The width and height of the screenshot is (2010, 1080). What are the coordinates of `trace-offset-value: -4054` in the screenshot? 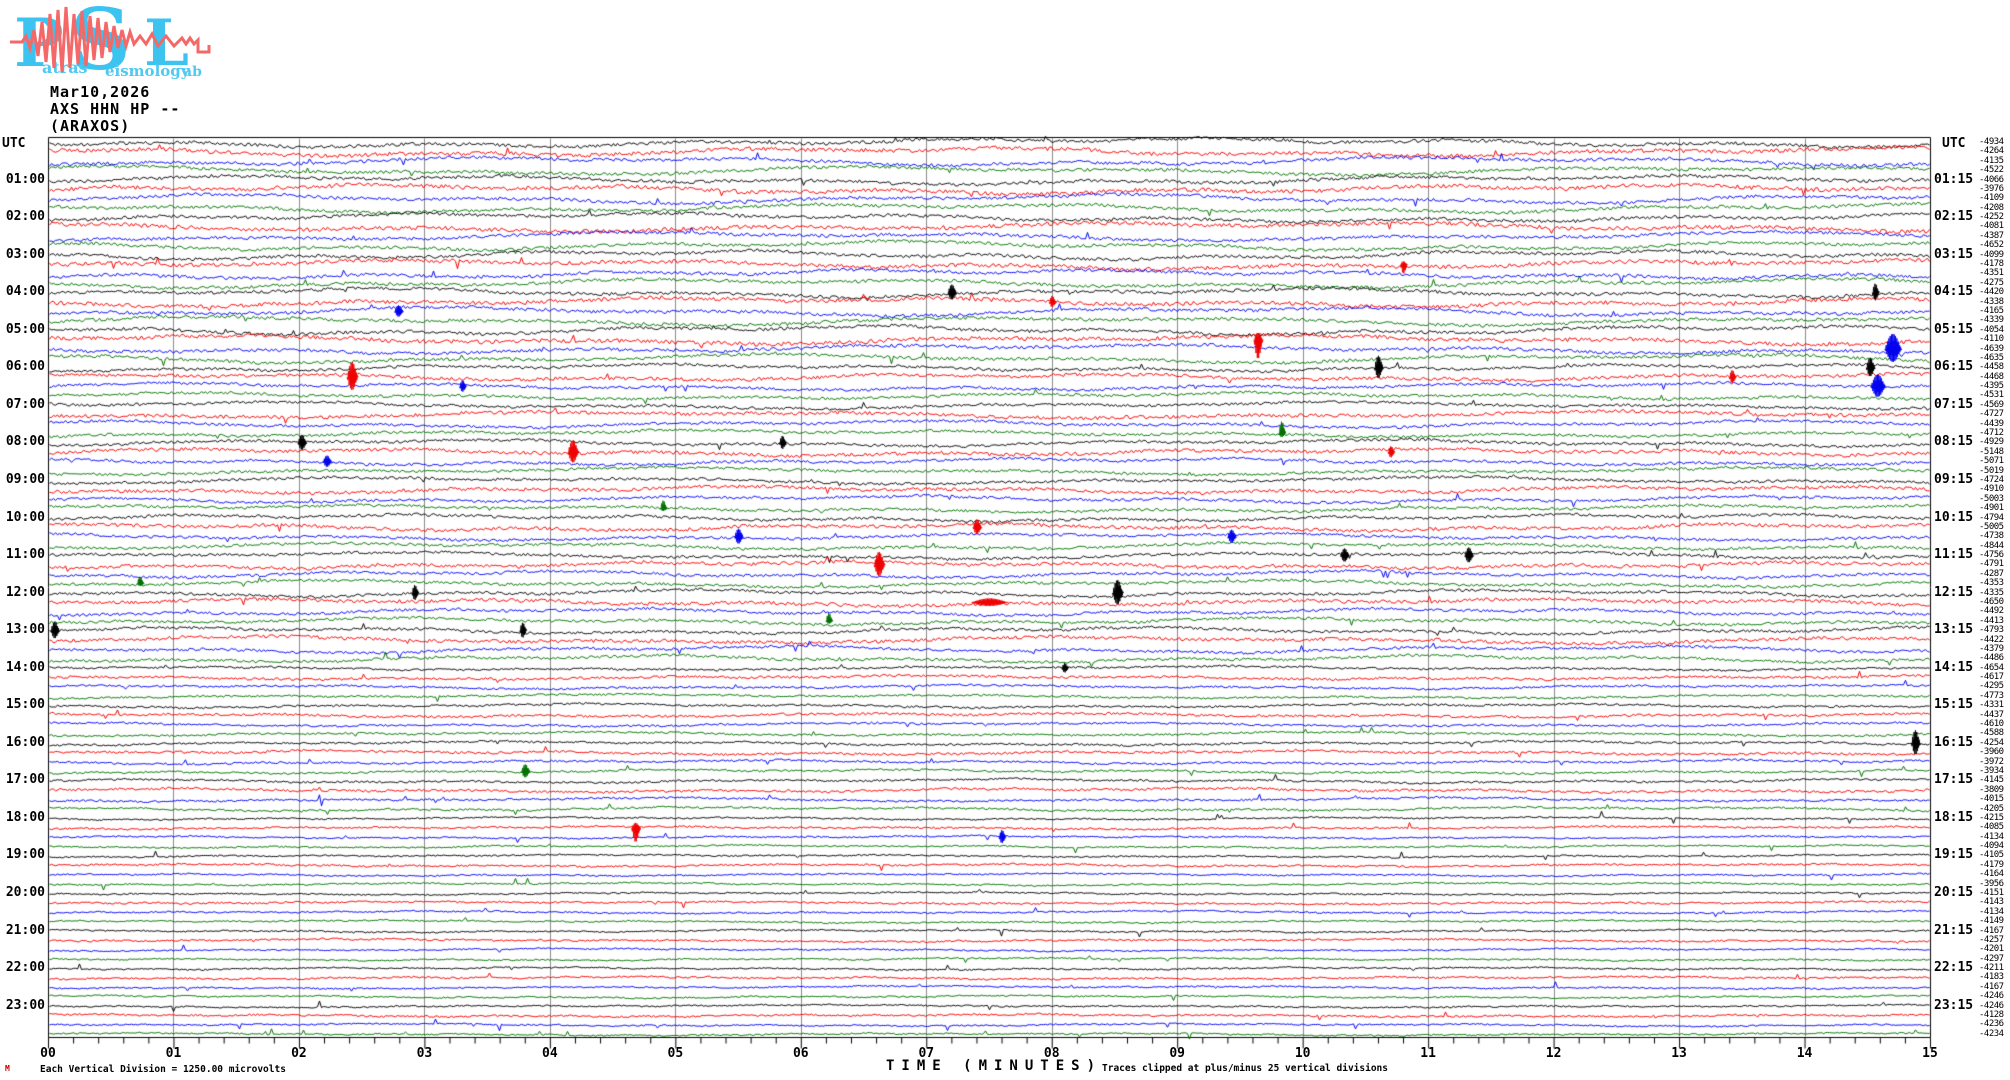 It's located at (1991, 329).